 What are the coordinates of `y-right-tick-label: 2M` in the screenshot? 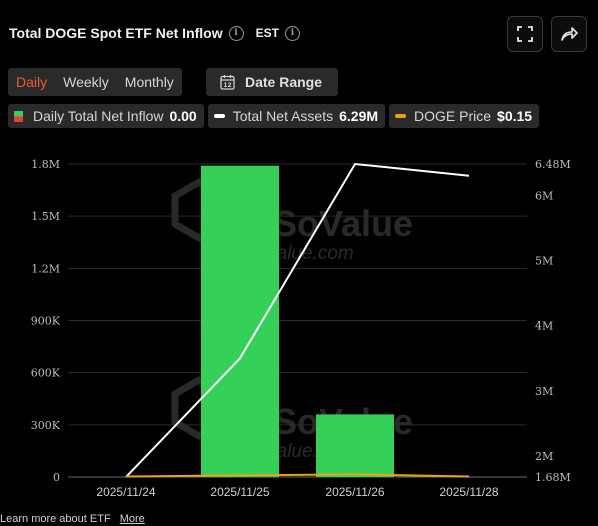 It's located at (544, 456).